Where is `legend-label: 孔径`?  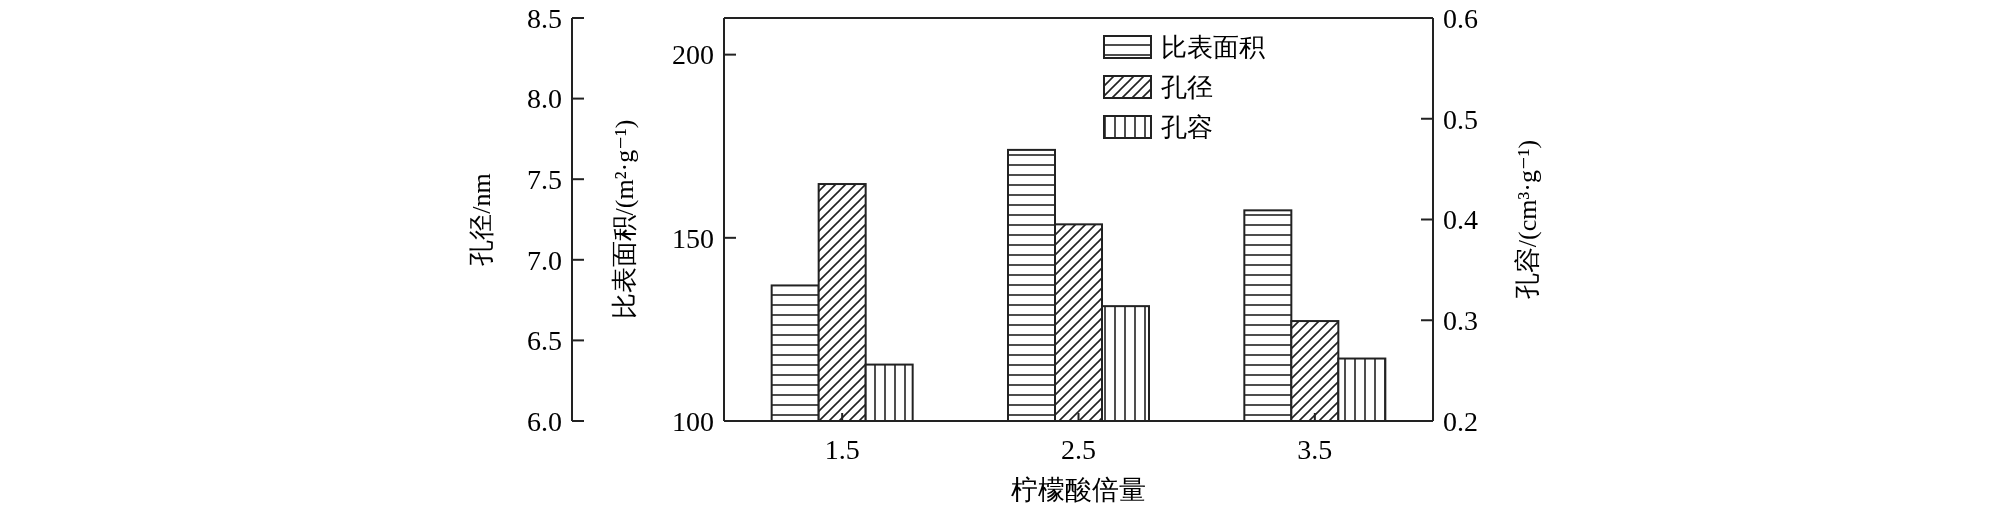 legend-label: 孔径 is located at coordinates (1187, 88).